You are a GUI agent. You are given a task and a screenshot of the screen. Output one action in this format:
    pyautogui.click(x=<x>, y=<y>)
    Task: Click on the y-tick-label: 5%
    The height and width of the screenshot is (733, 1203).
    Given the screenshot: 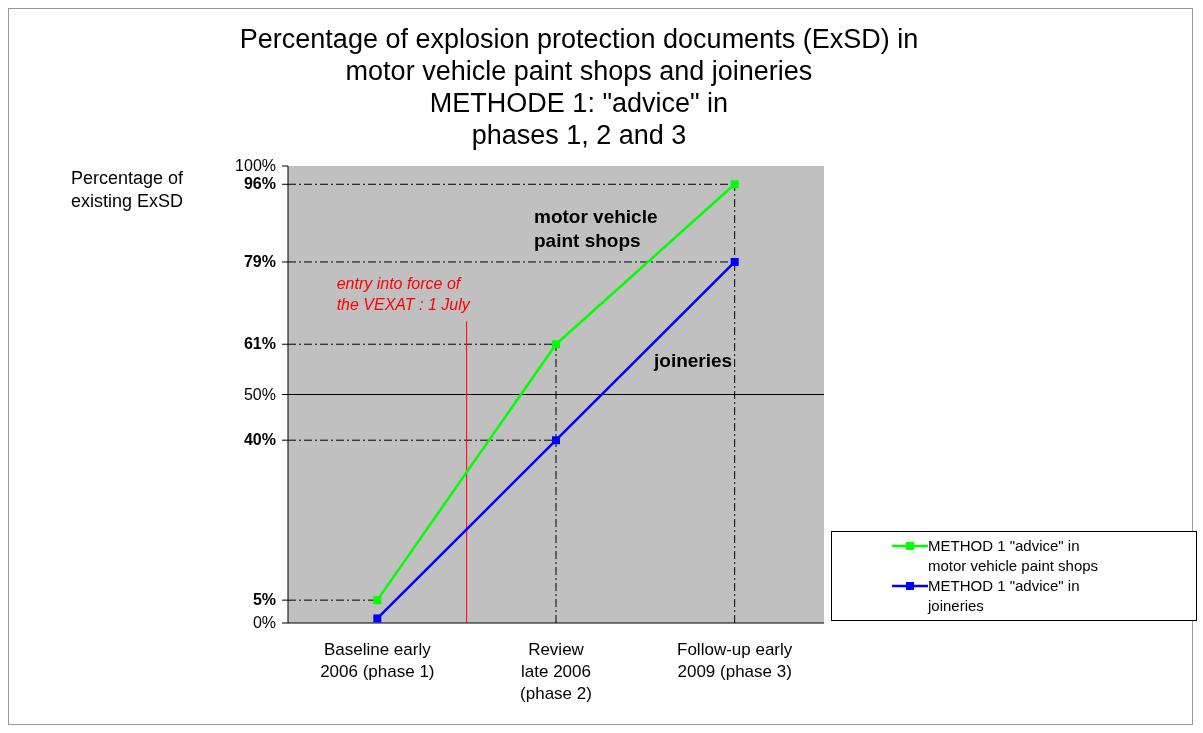 What is the action you would take?
    pyautogui.click(x=264, y=600)
    